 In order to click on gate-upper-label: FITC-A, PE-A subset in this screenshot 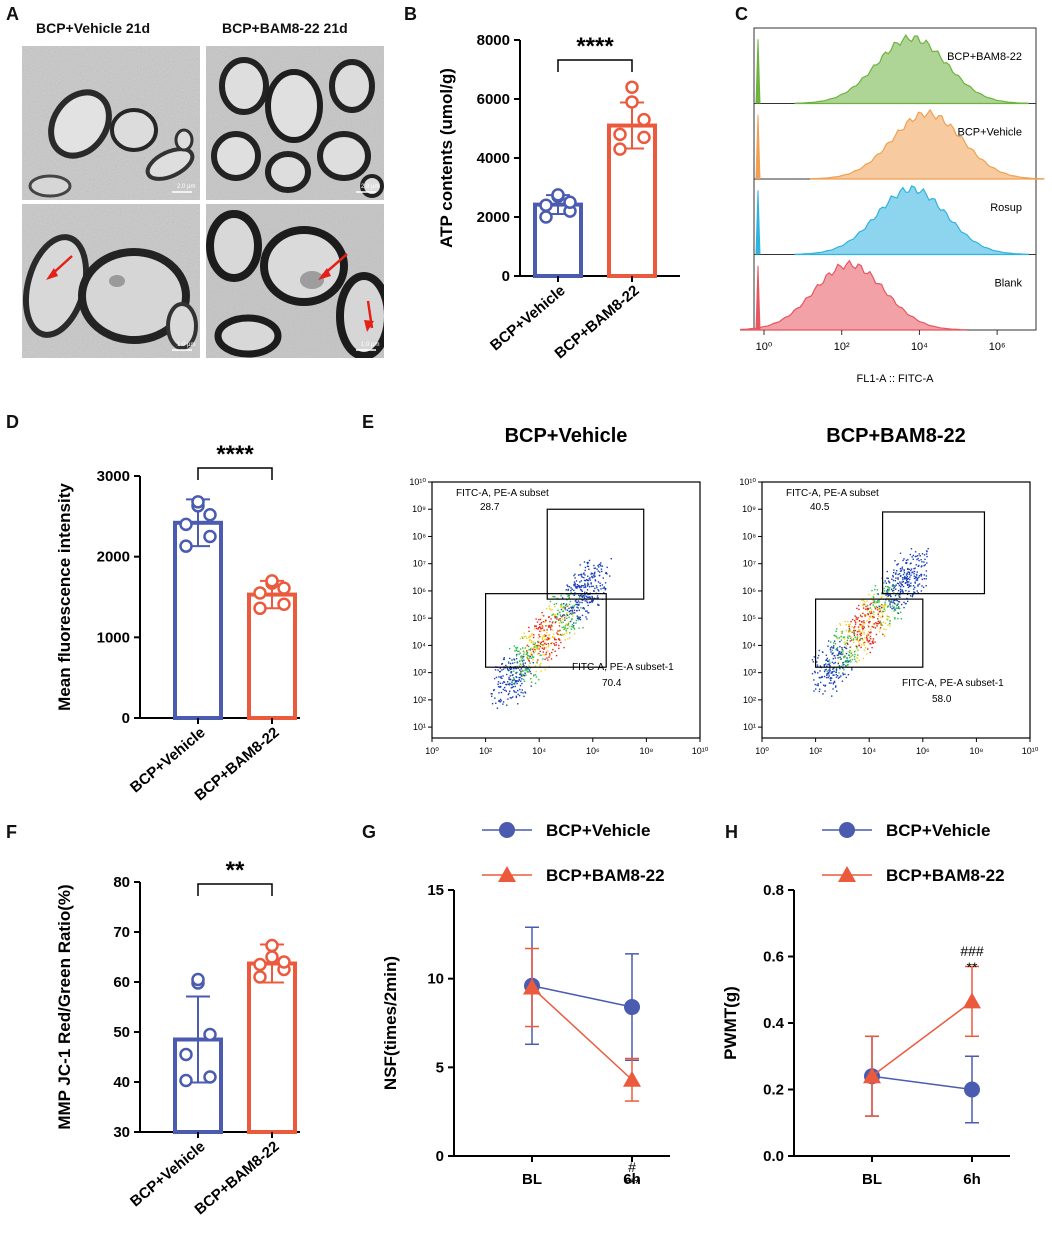, I will do `click(502, 493)`.